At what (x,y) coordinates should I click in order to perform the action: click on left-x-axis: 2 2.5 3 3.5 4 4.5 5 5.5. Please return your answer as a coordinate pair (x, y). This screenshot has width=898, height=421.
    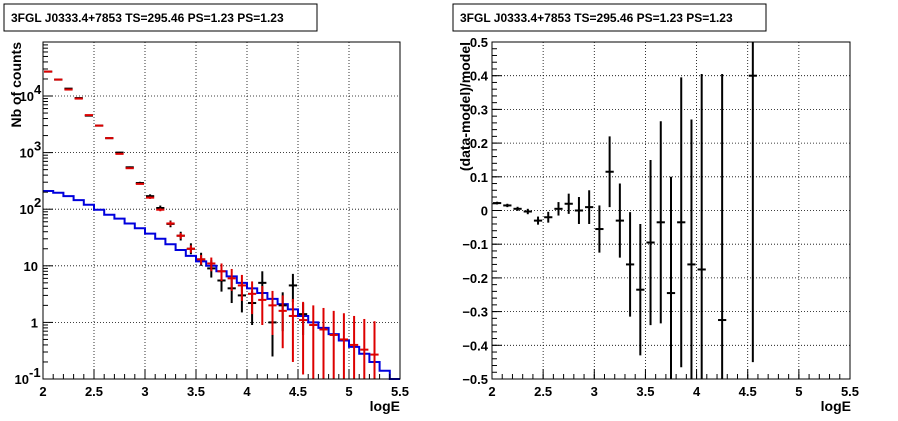
    Looking at the image, I should click on (224, 384).